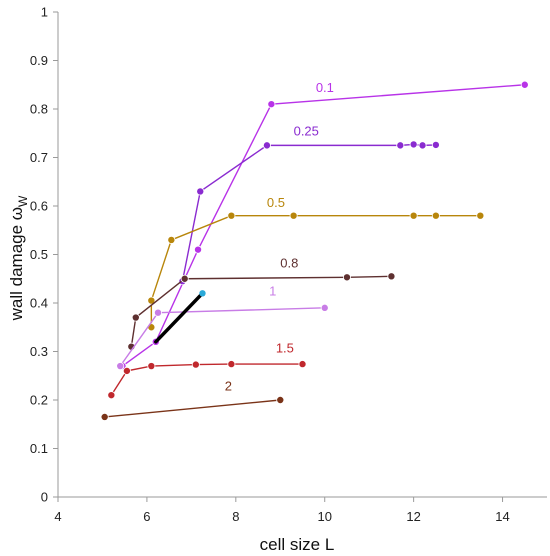 The image size is (550, 556). I want to click on series-0_8: 0.8, so click(261, 303).